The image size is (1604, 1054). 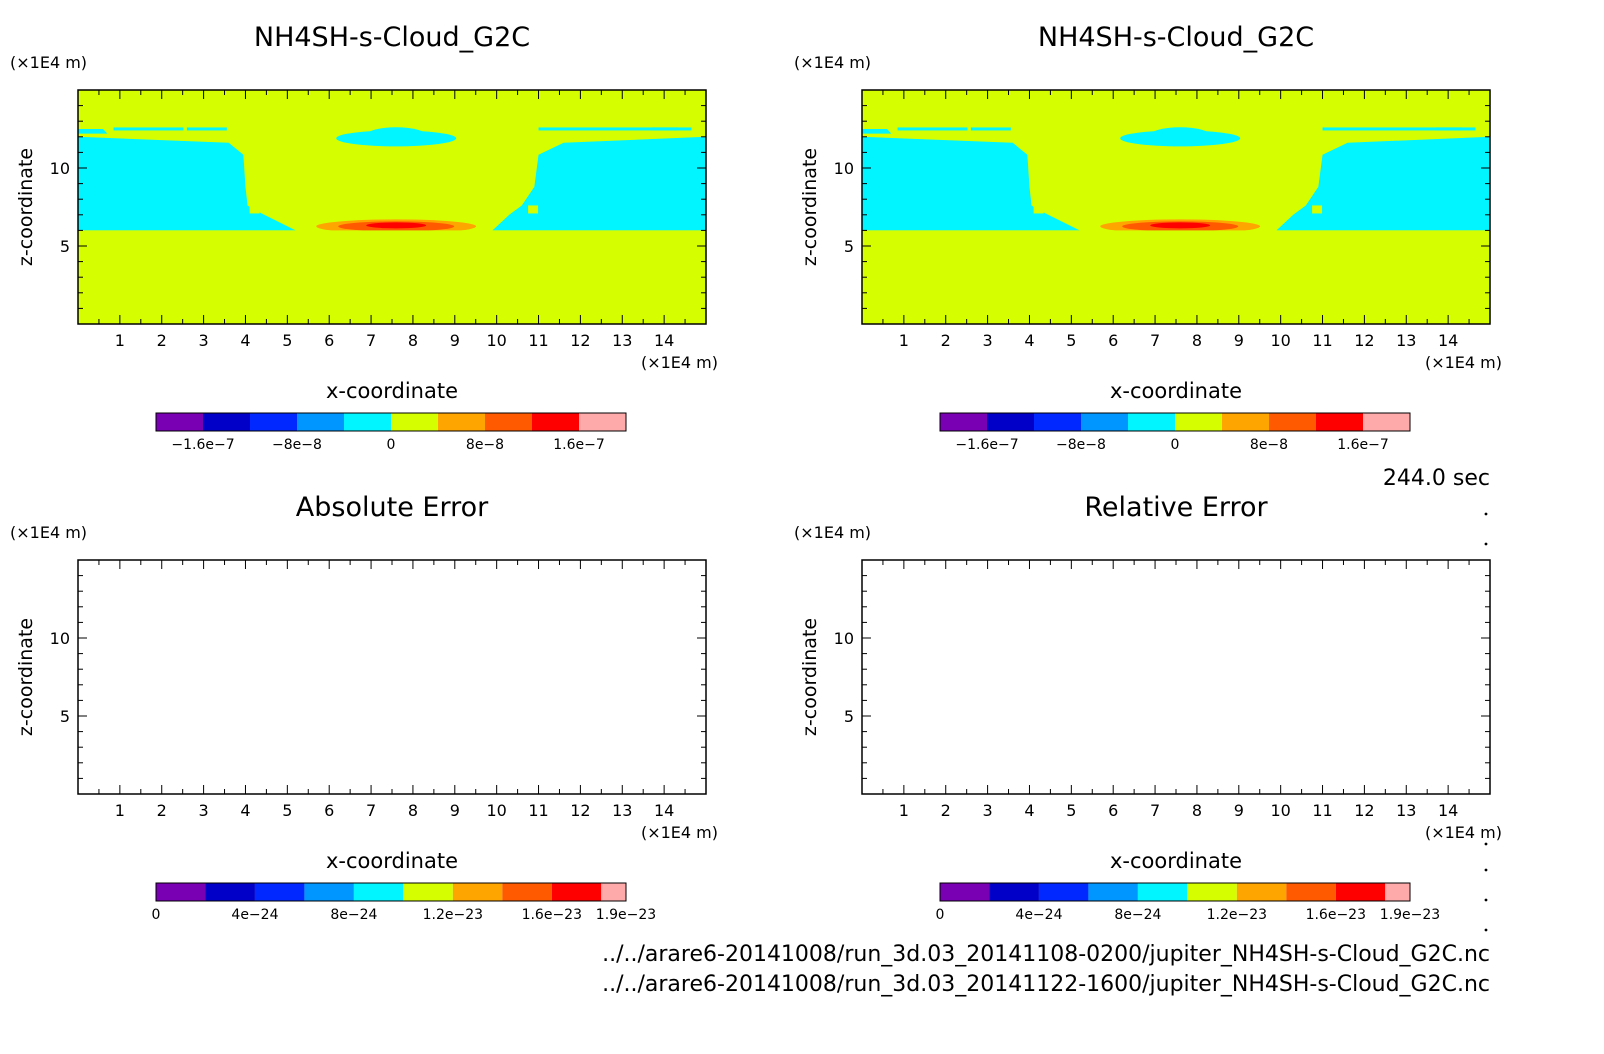 I want to click on colorbar-tick-label: 1.6e−7, so click(x=1363, y=445).